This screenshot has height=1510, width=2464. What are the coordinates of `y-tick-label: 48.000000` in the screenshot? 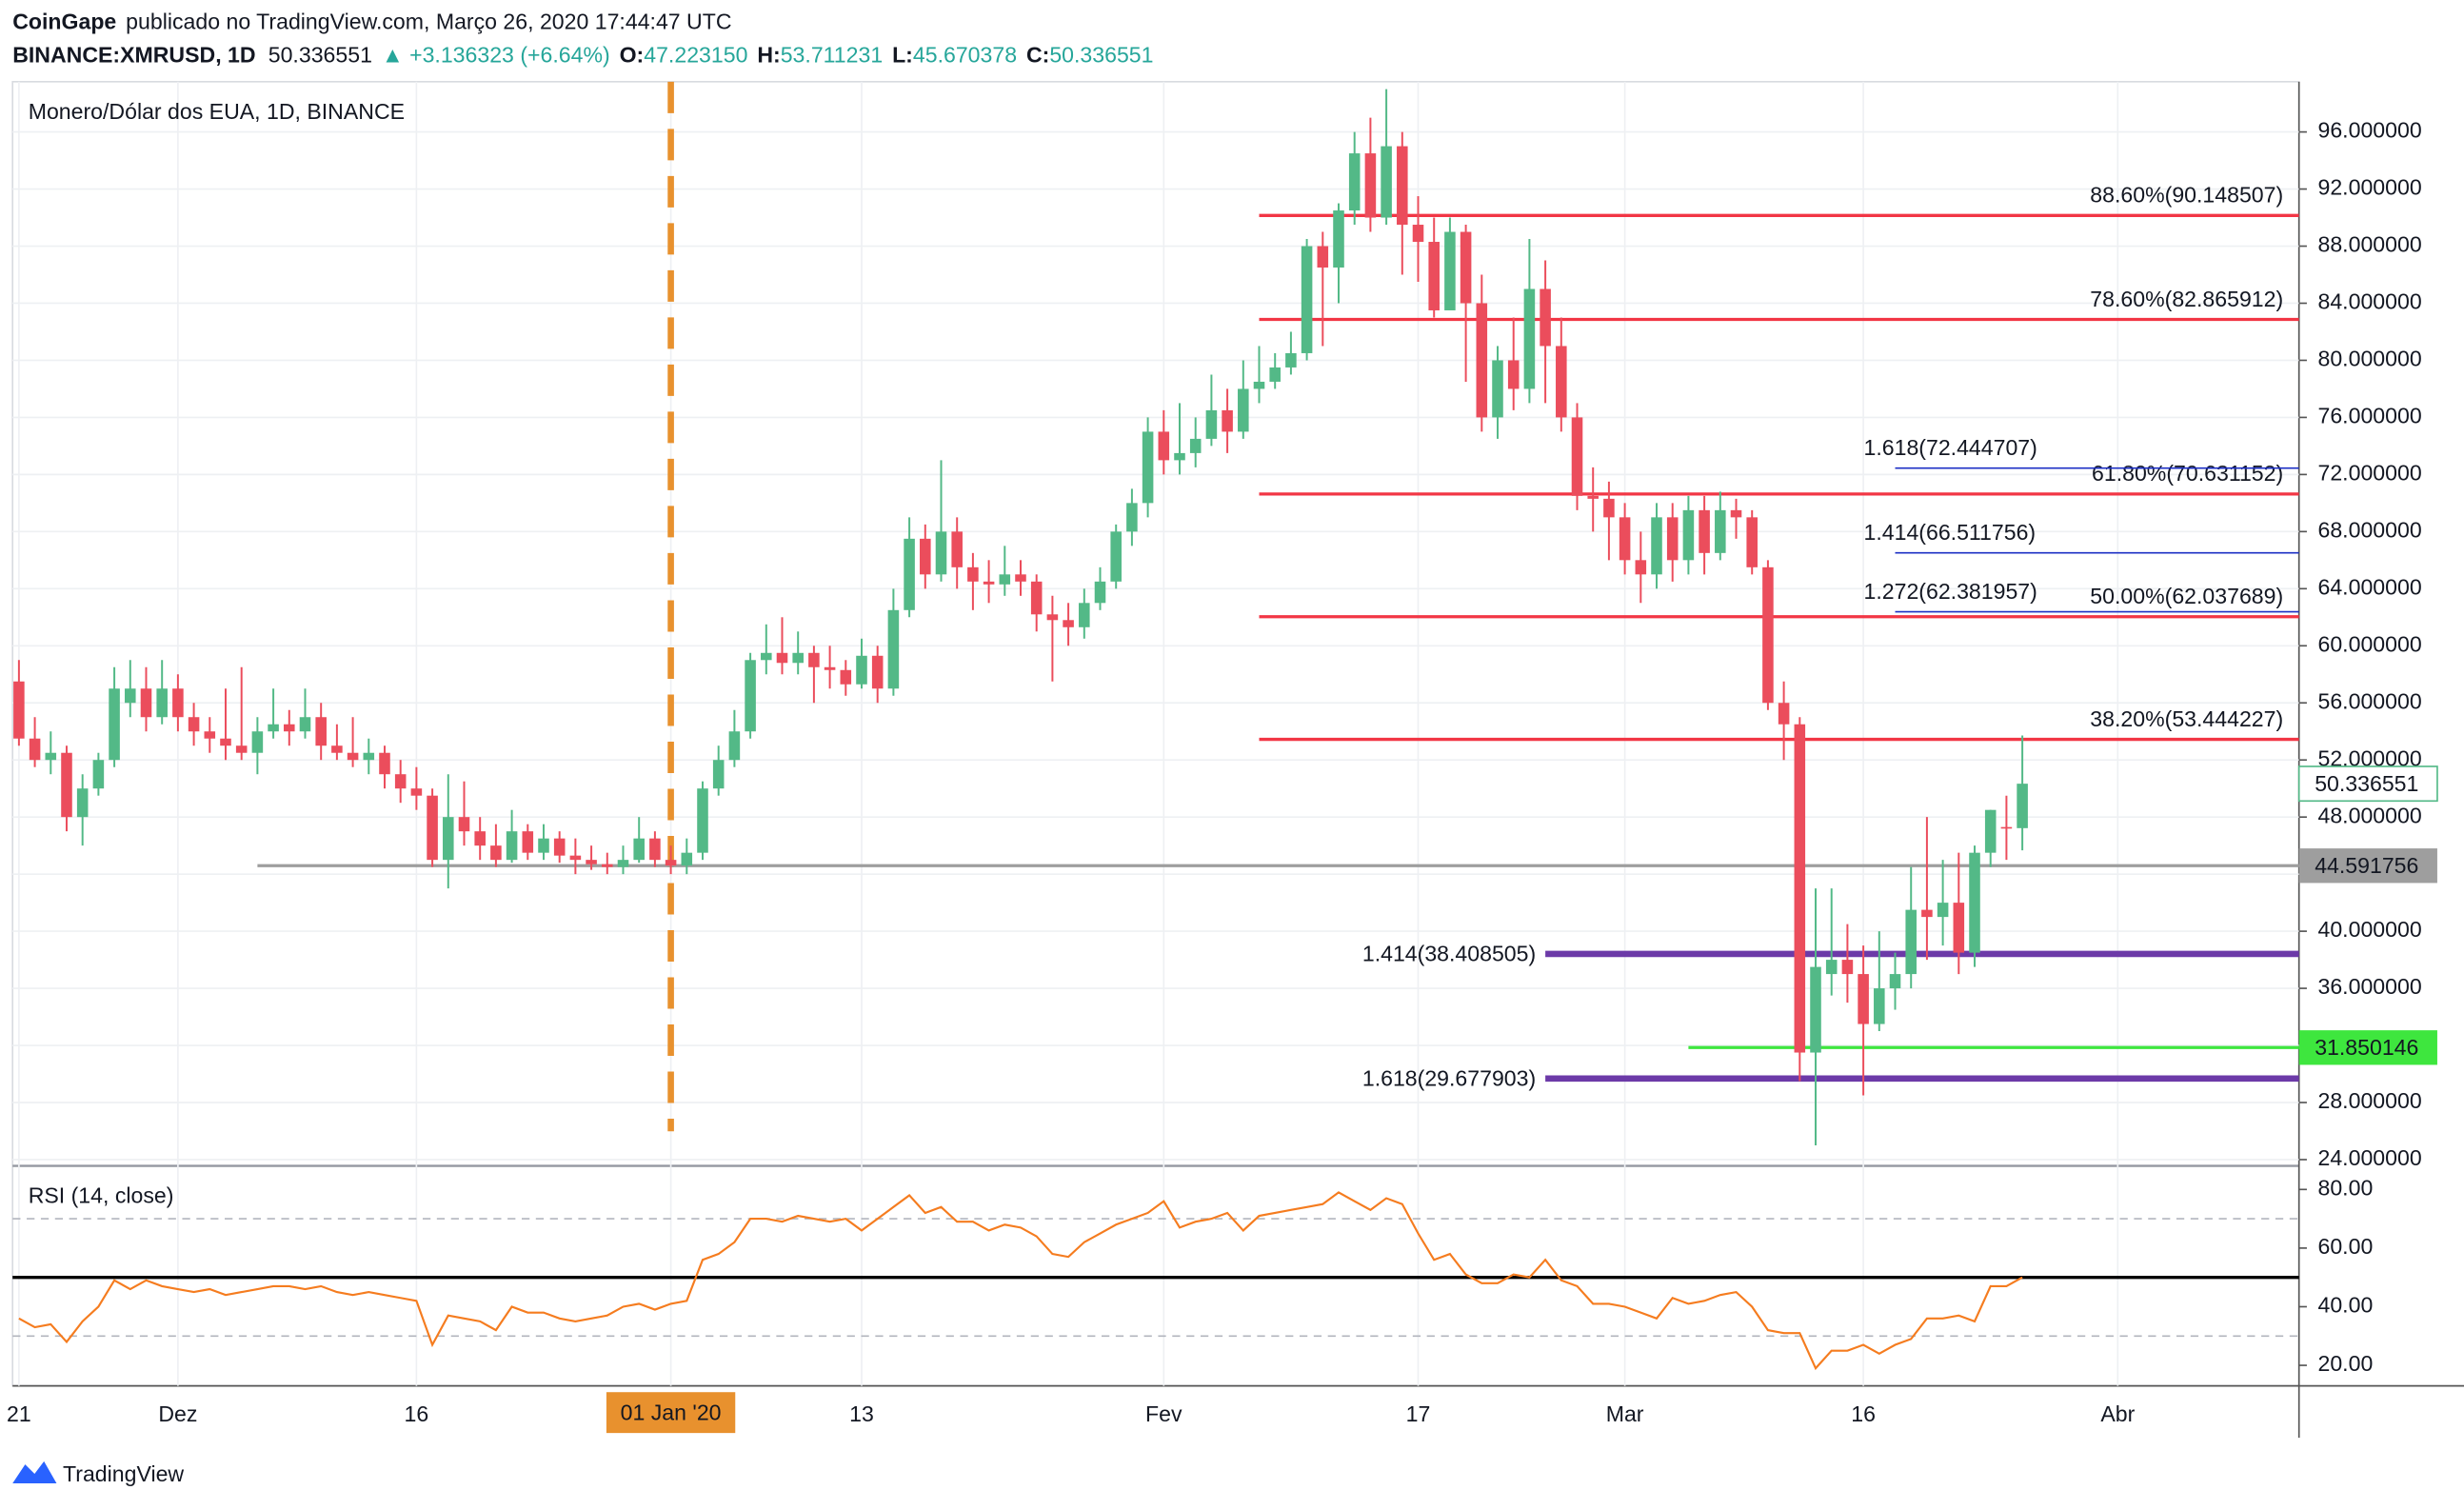 It's located at (2370, 815).